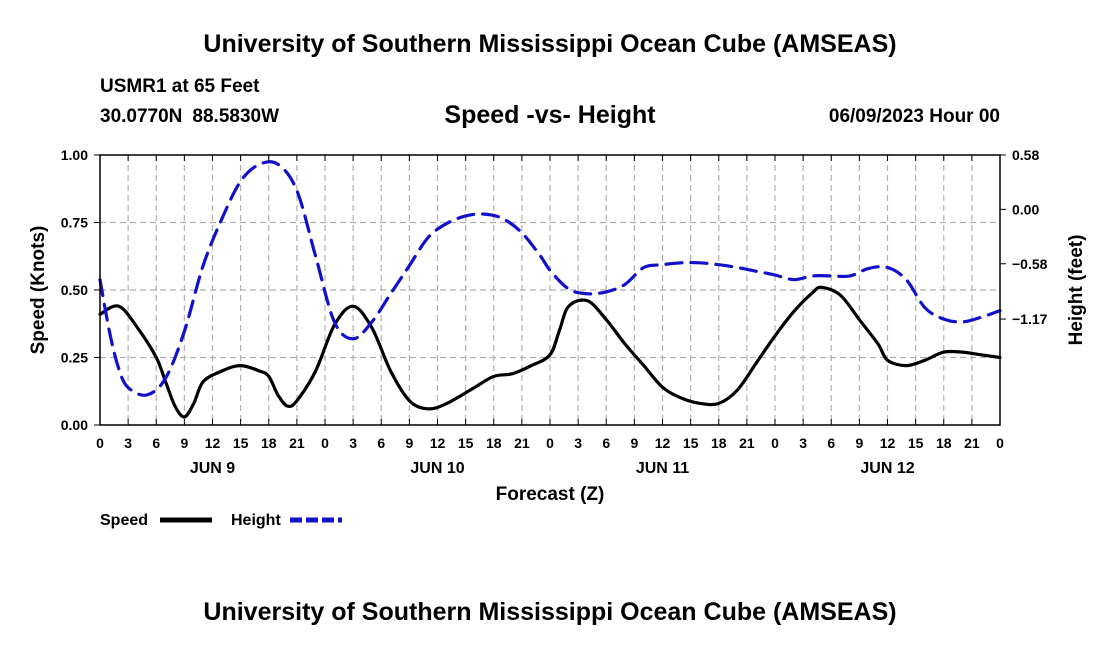 This screenshot has width=1100, height=650. Describe the element at coordinates (1030, 319) in the screenshot. I see `y-tick-label-right: −1.17` at that location.